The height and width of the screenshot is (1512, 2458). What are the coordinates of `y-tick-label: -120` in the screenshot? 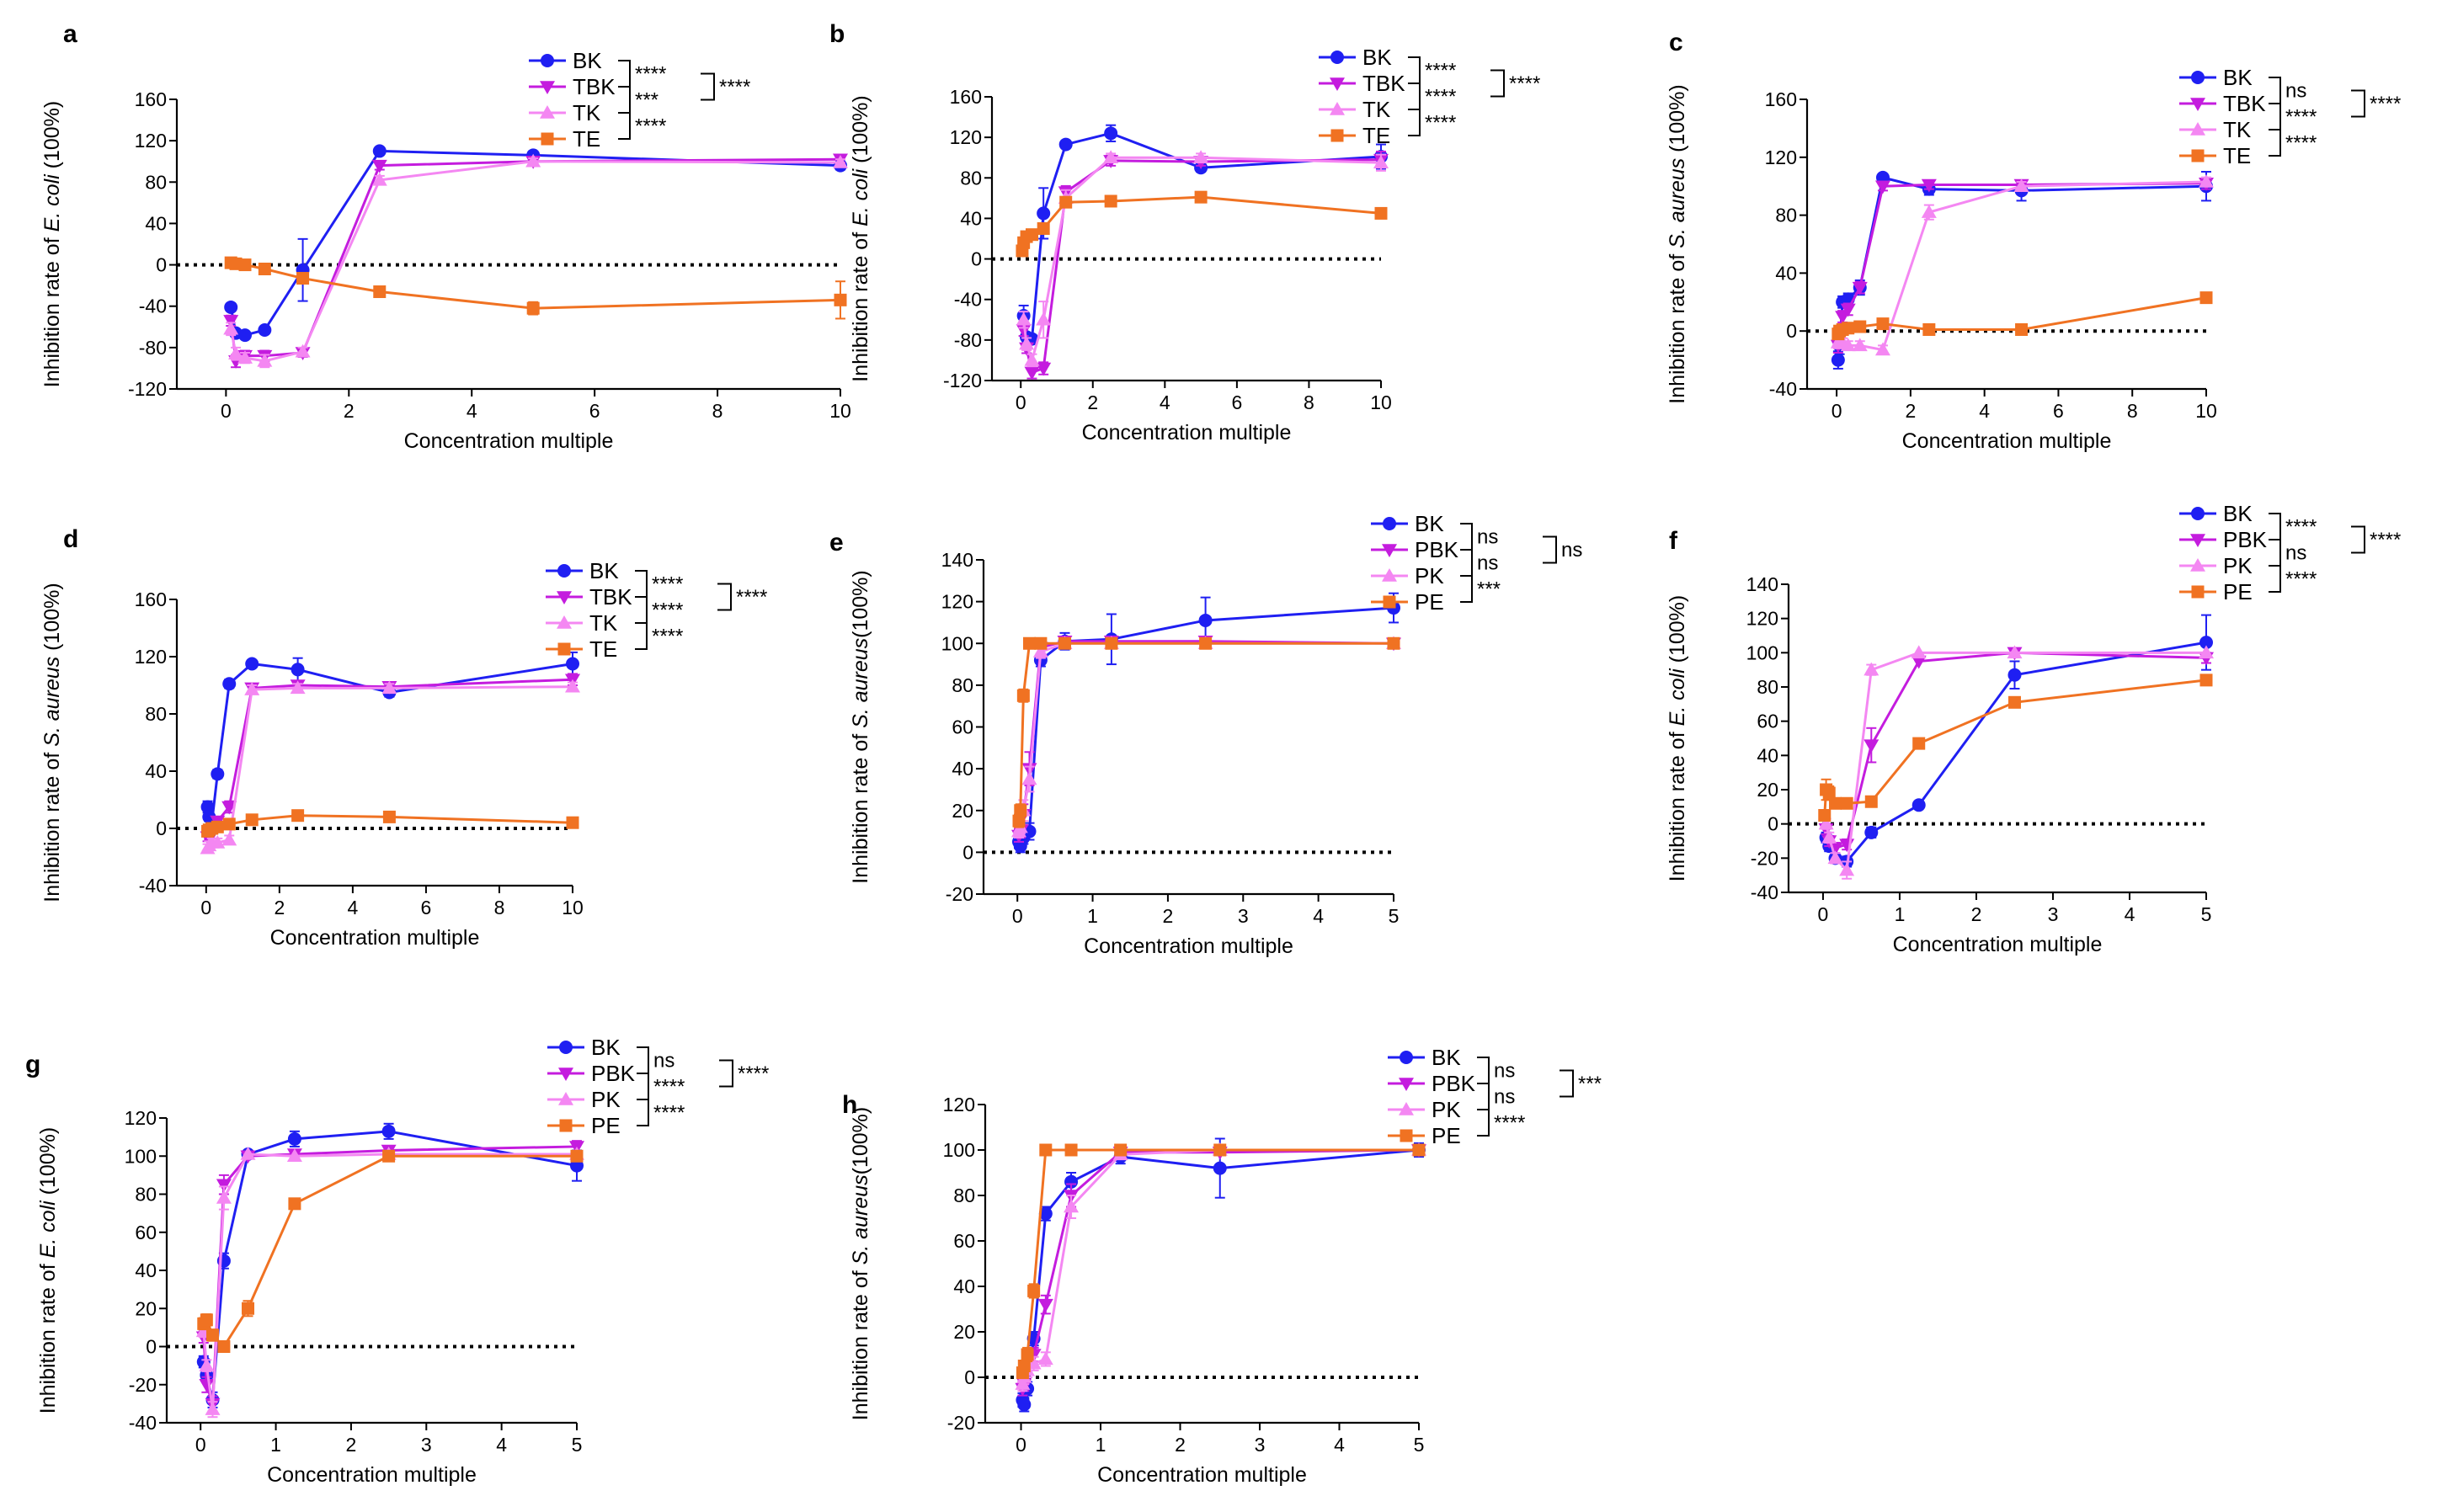 It's located at (962, 381).